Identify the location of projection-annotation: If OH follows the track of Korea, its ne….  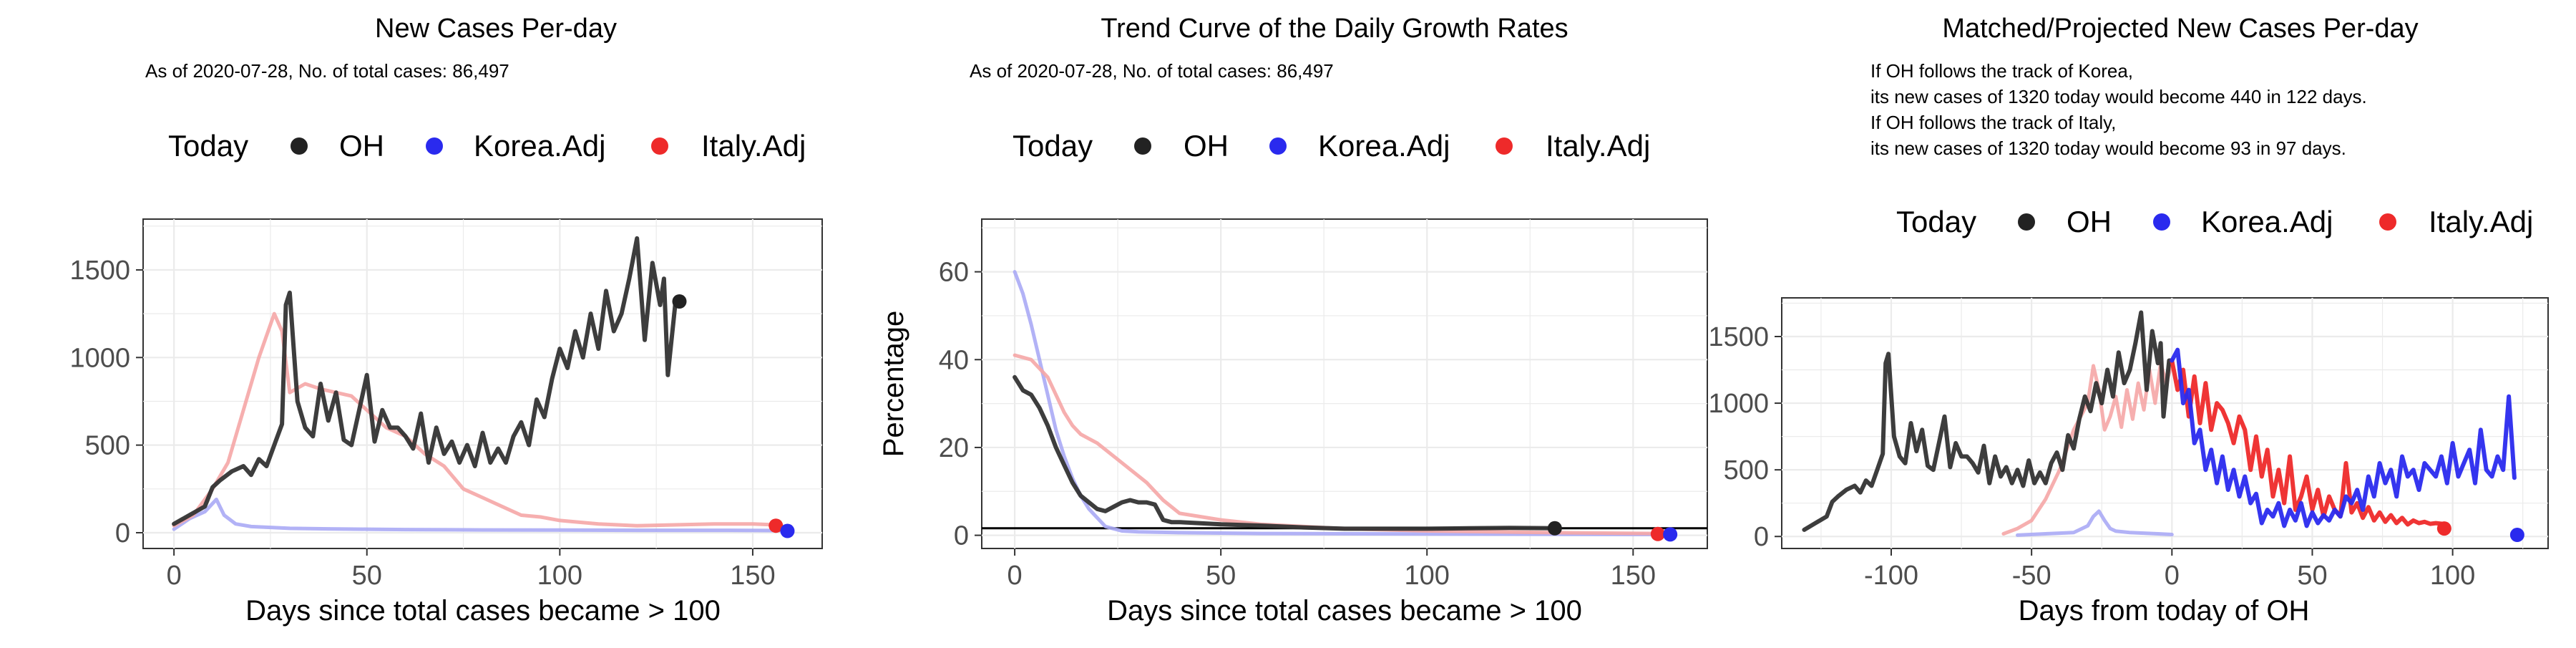
(2118, 110).